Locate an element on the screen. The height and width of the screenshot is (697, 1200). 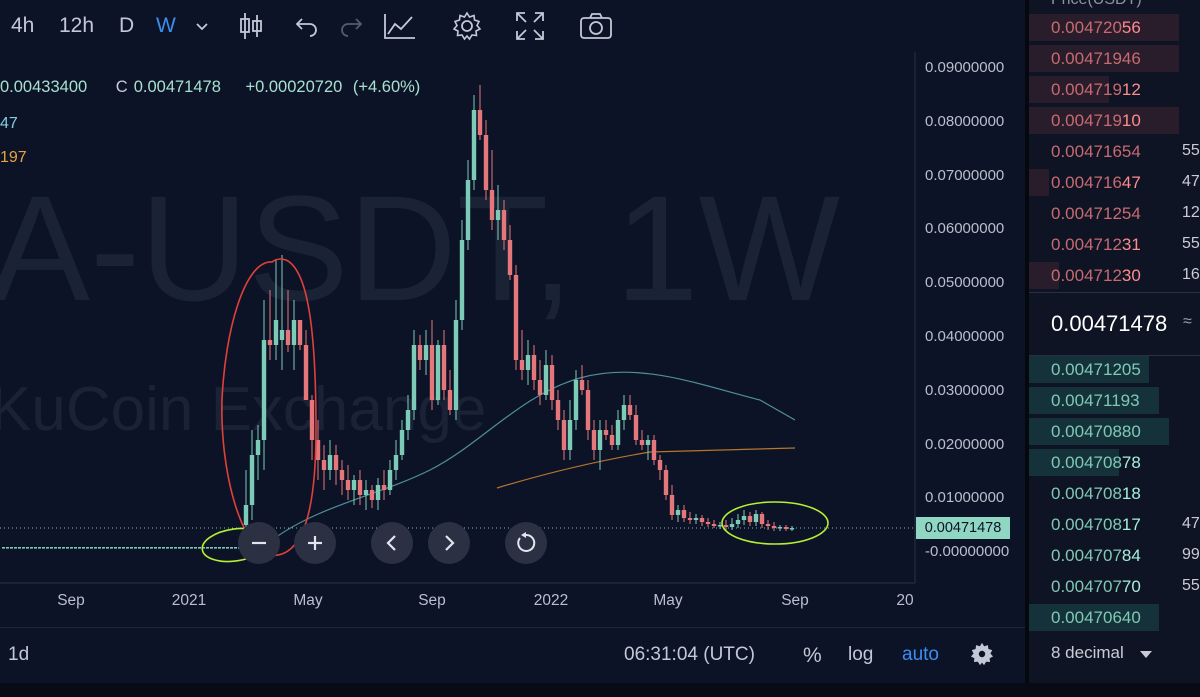
redo-icon is located at coordinates (351, 26).